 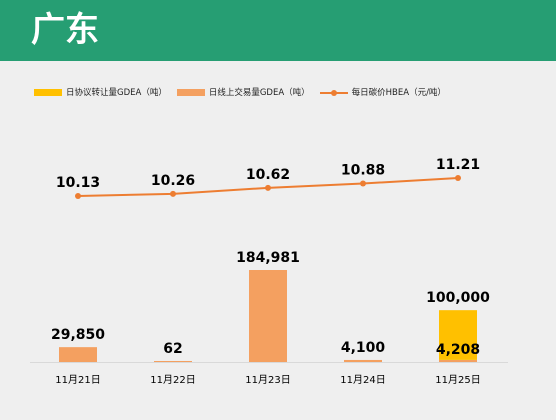 I want to click on price-label: 11.21, so click(x=458, y=165).